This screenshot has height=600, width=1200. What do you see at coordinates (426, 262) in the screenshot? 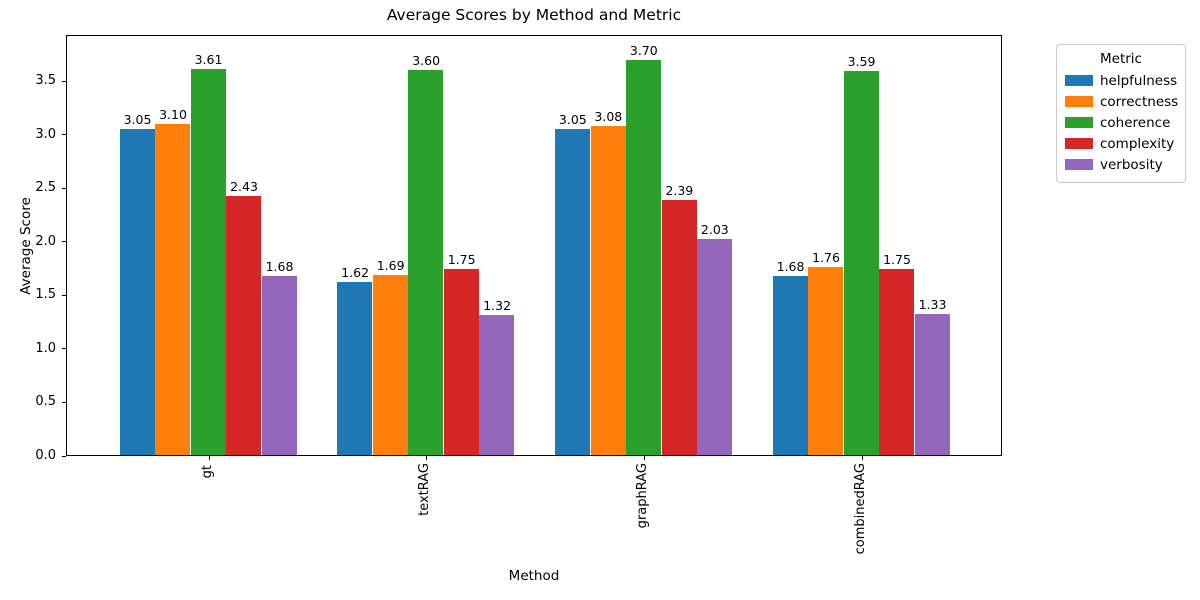
I see `bar-coherence-textRAG` at bounding box center [426, 262].